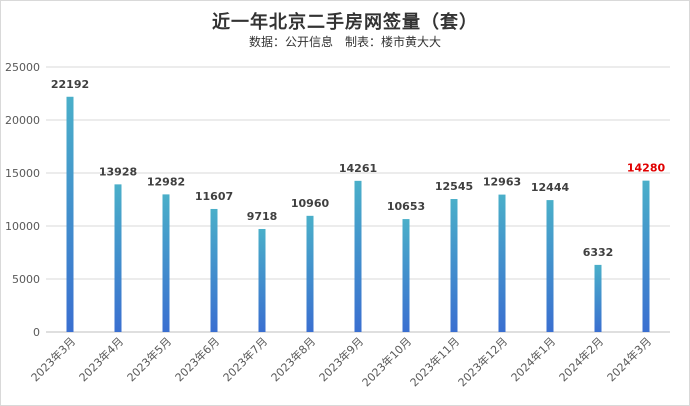 This screenshot has height=406, width=690. I want to click on x-tick-label: 2024年1月, so click(533, 359).